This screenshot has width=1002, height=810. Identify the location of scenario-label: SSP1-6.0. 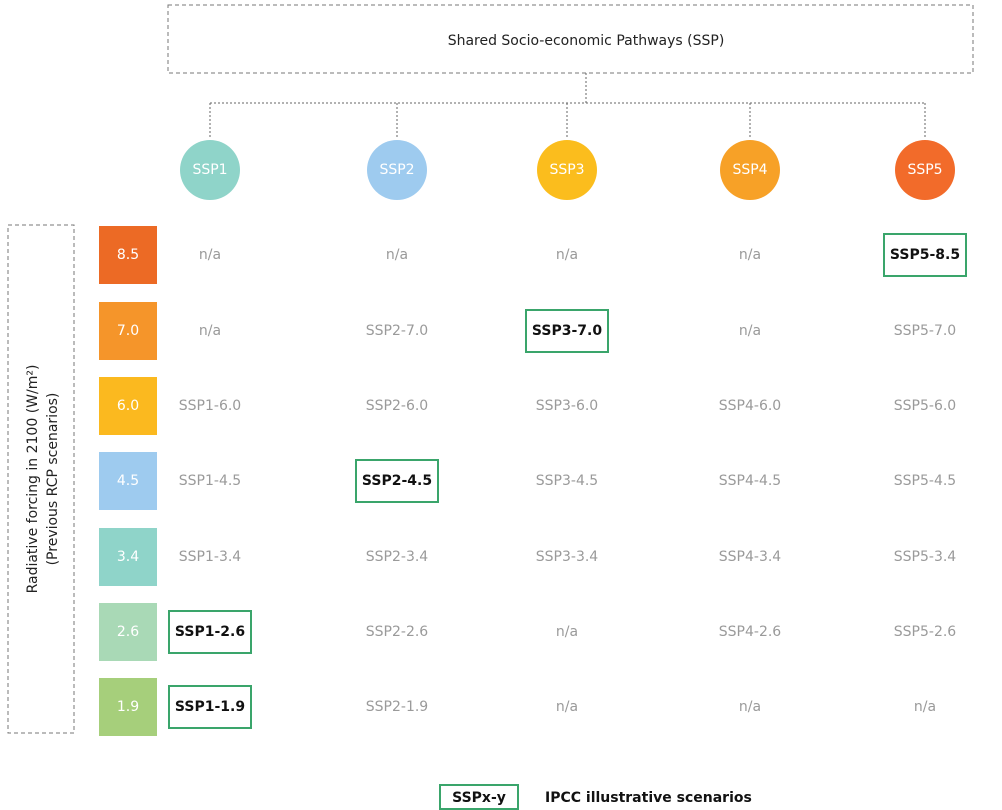
(210, 406).